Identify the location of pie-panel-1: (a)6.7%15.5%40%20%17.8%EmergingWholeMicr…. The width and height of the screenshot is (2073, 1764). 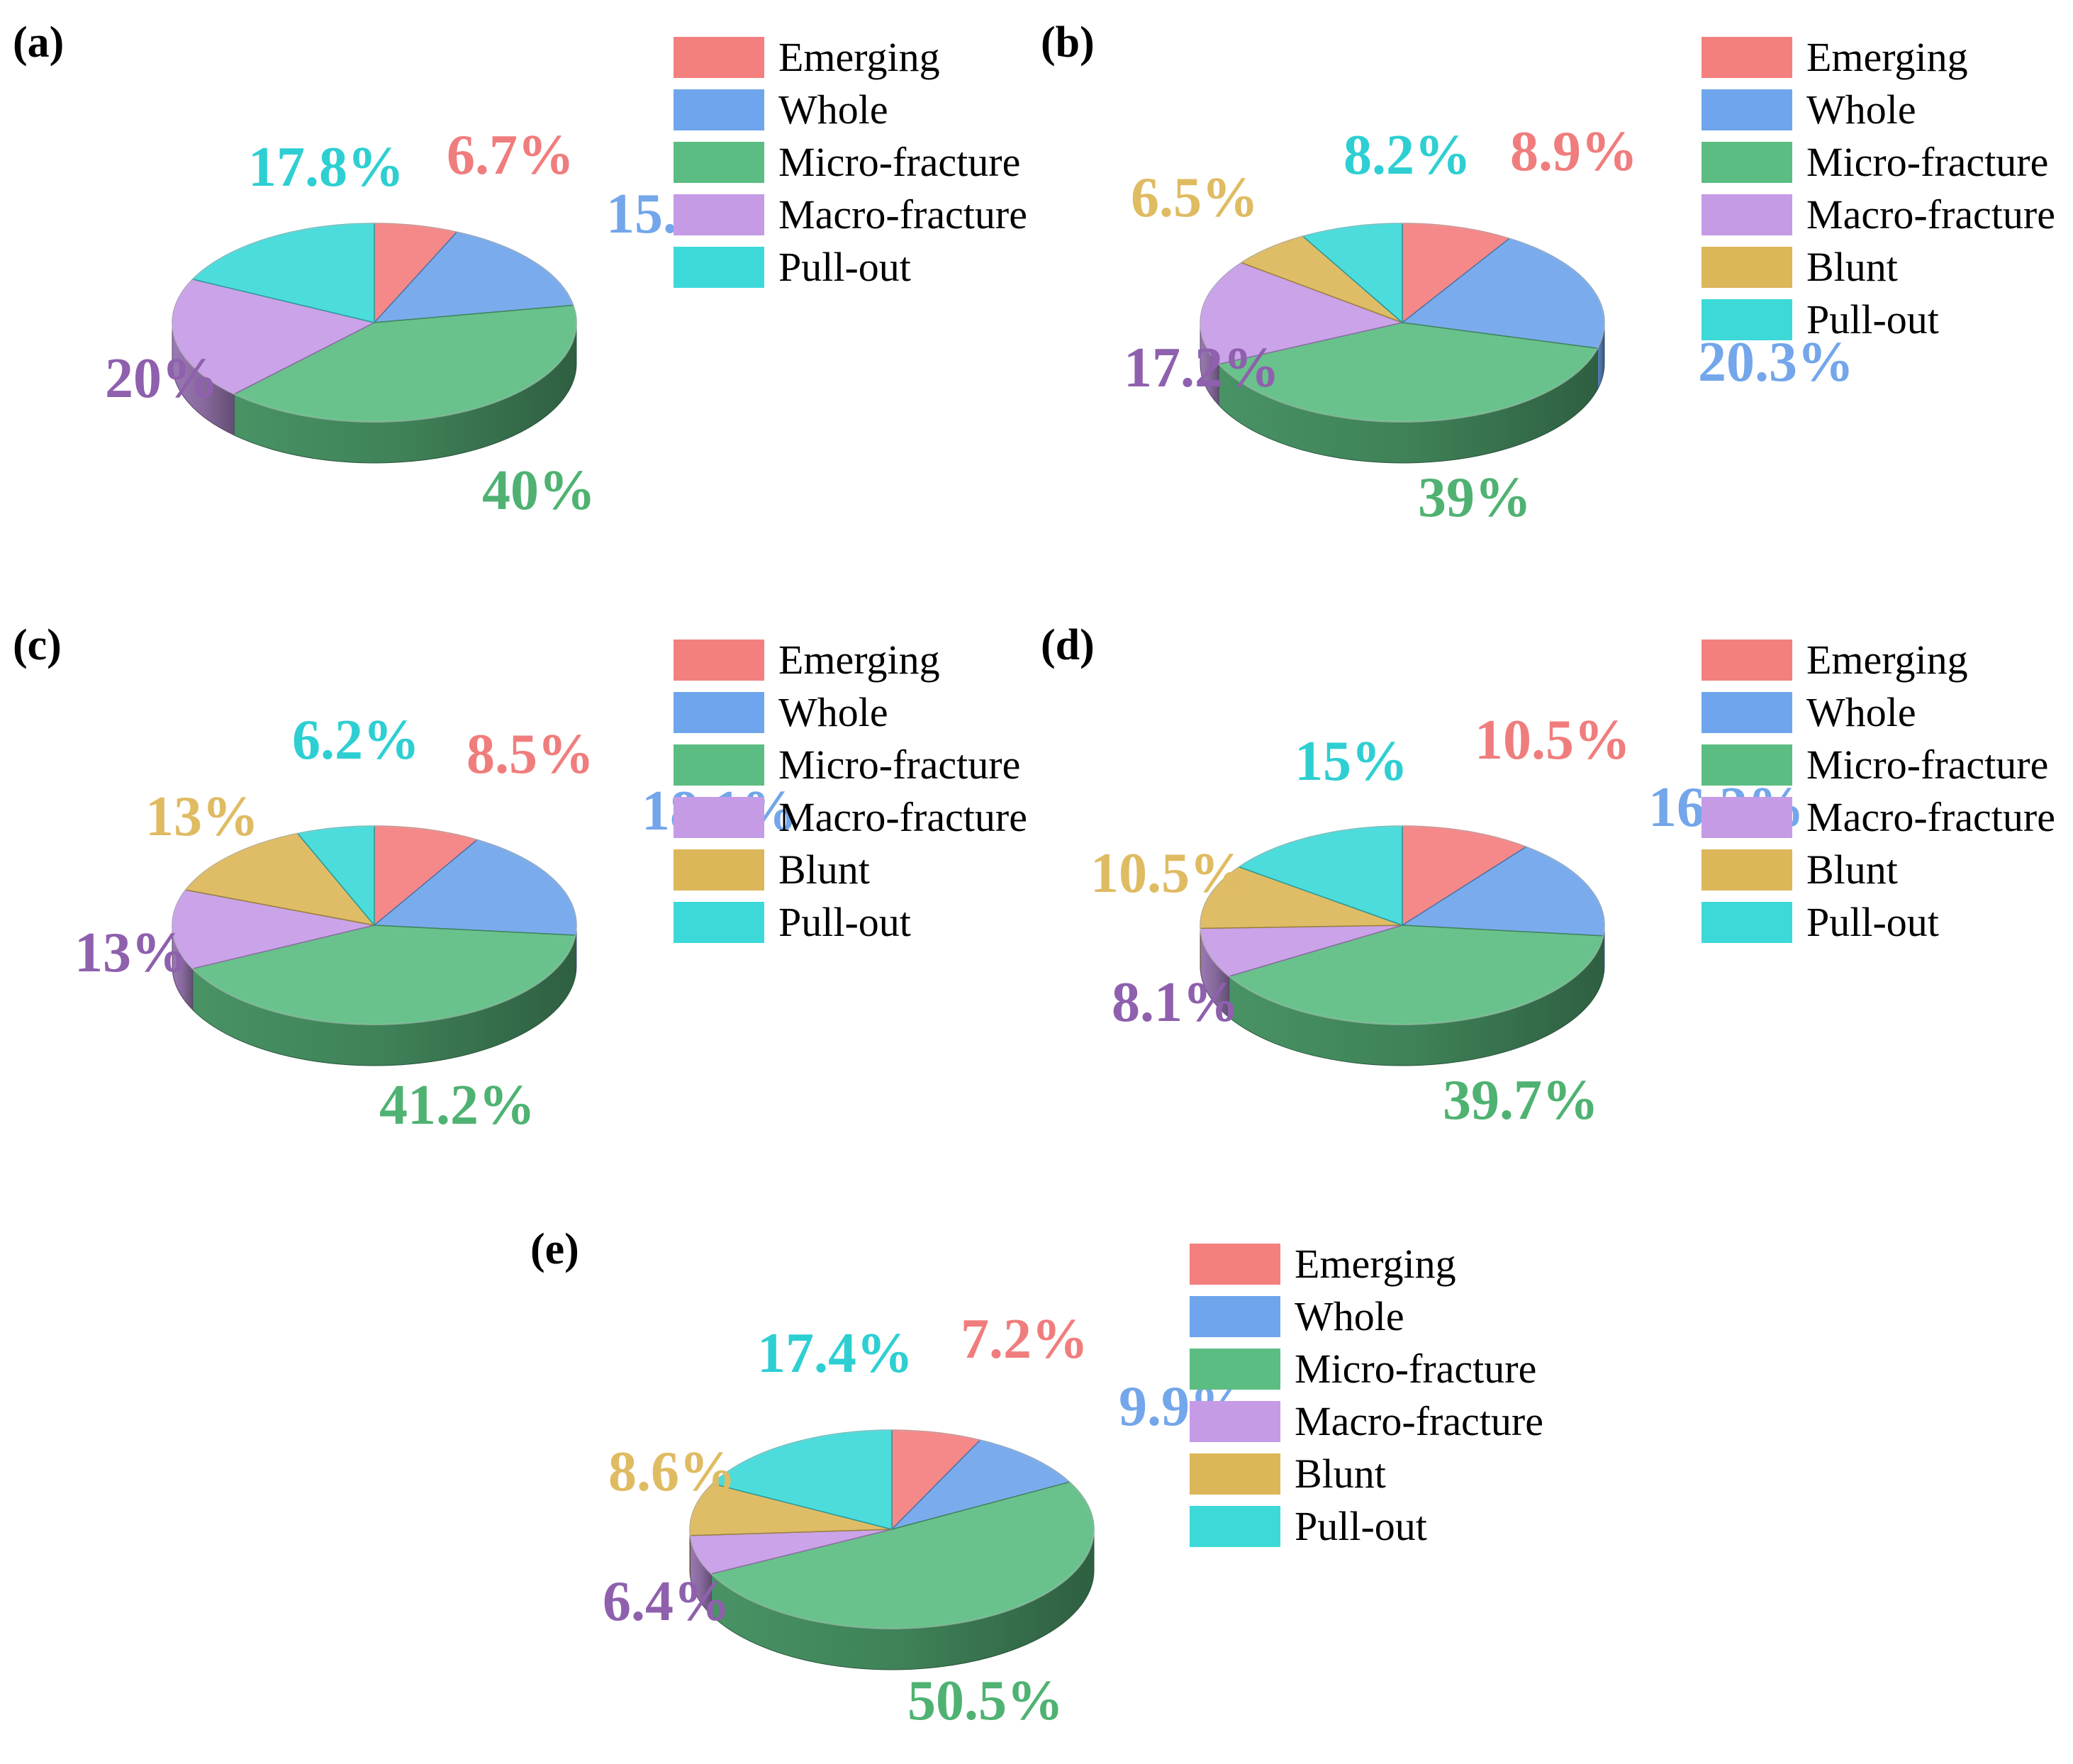
(520, 270).